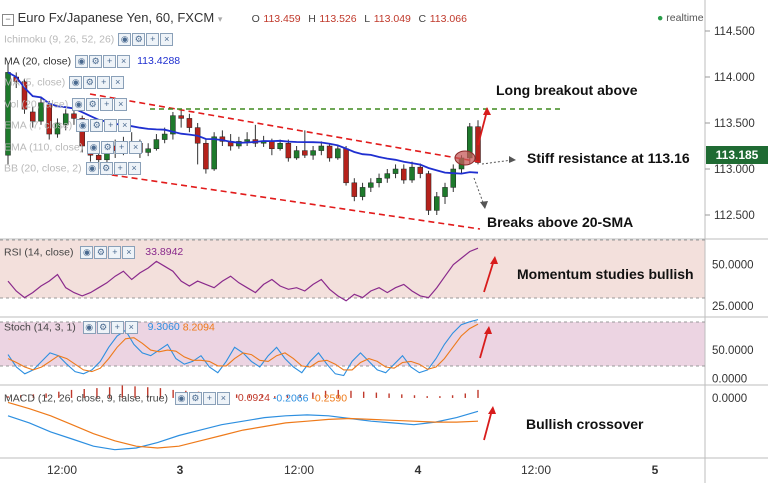 The width and height of the screenshot is (768, 488). What do you see at coordinates (494, 260) in the screenshot?
I see `rsi-arrow-head` at bounding box center [494, 260].